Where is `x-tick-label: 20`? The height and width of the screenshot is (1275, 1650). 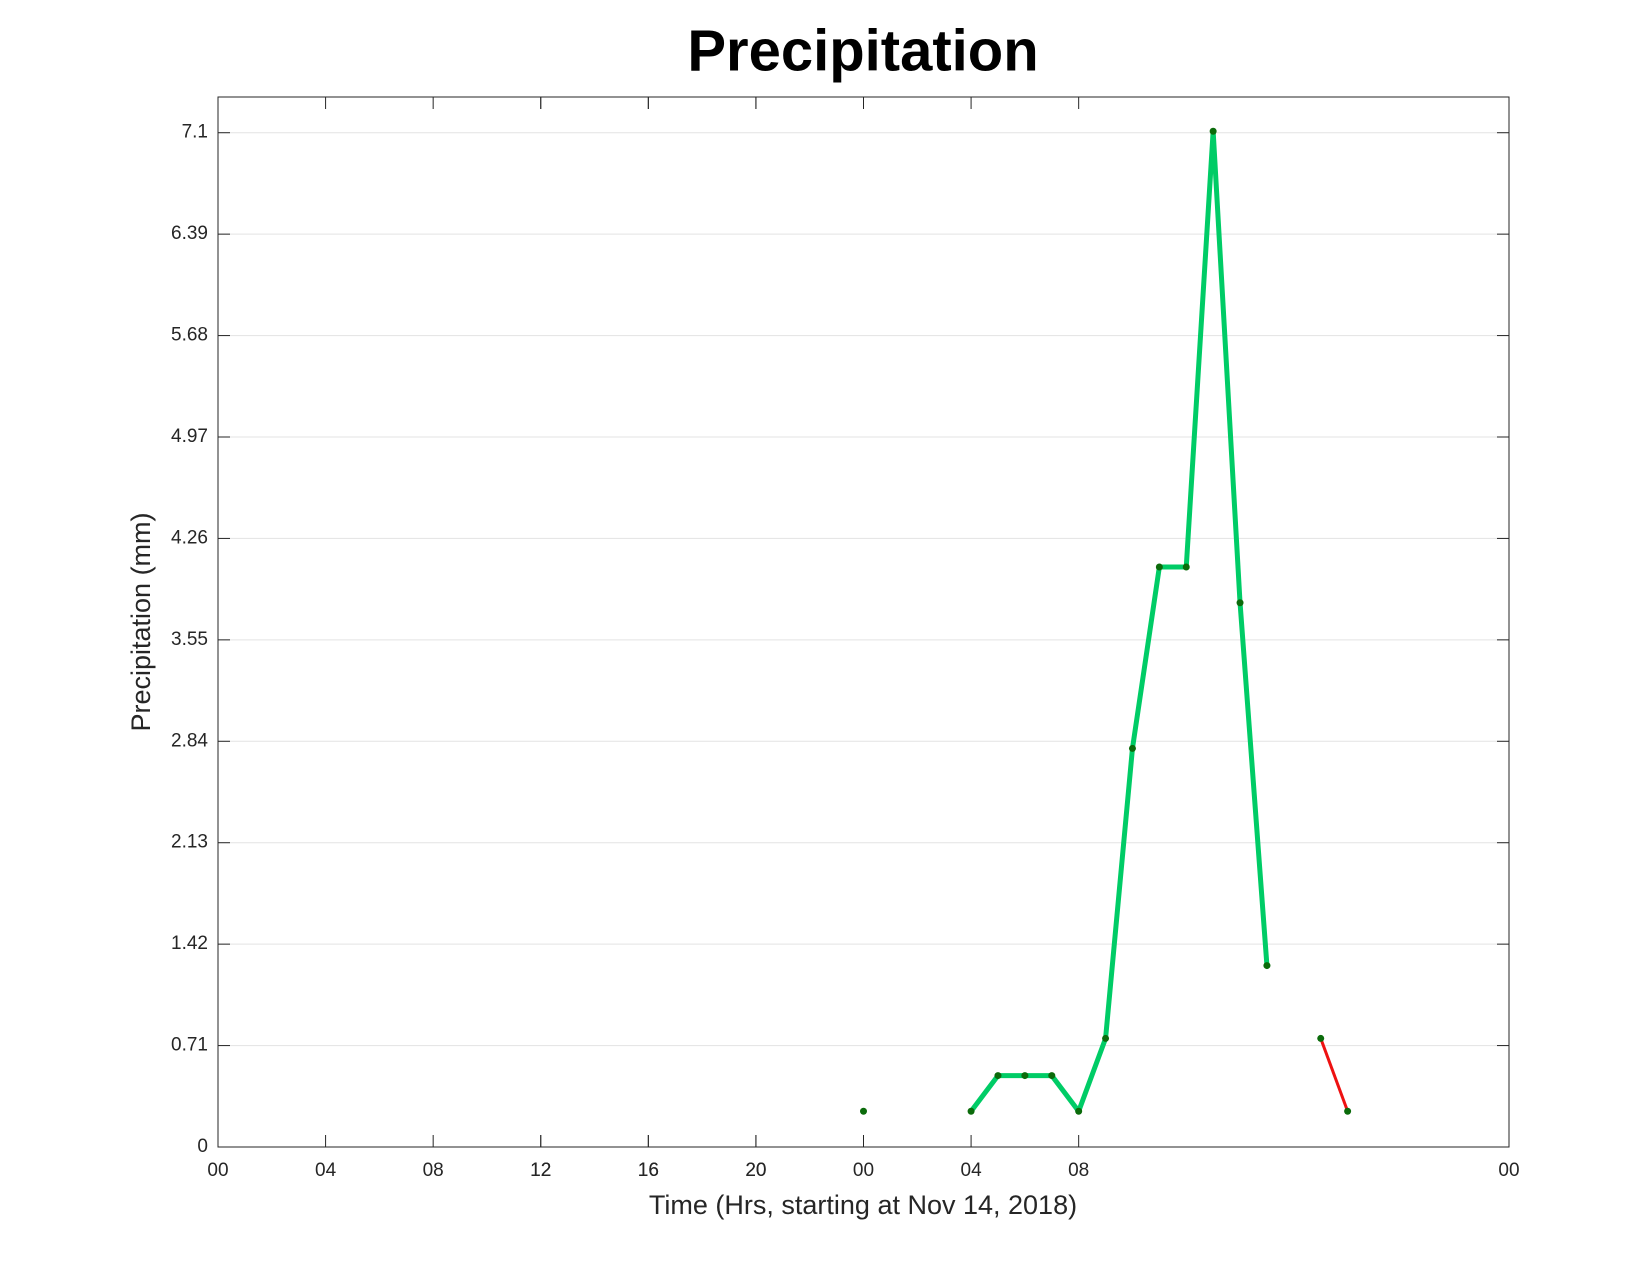 x-tick-label: 20 is located at coordinates (755, 1170).